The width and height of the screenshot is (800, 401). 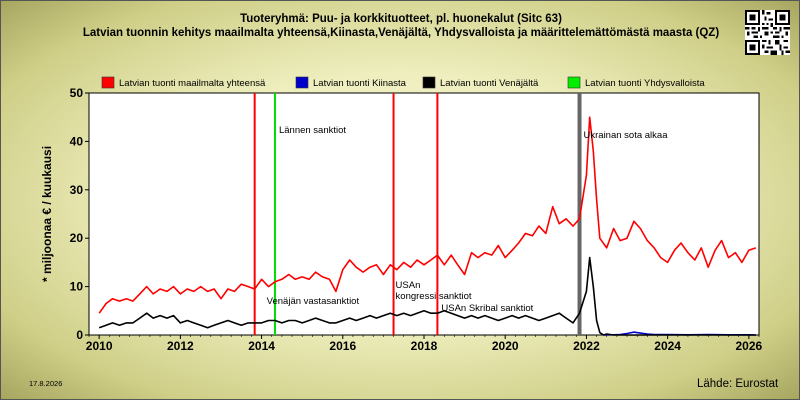 What do you see at coordinates (79, 335) in the screenshot?
I see `y-tick-label: 0` at bounding box center [79, 335].